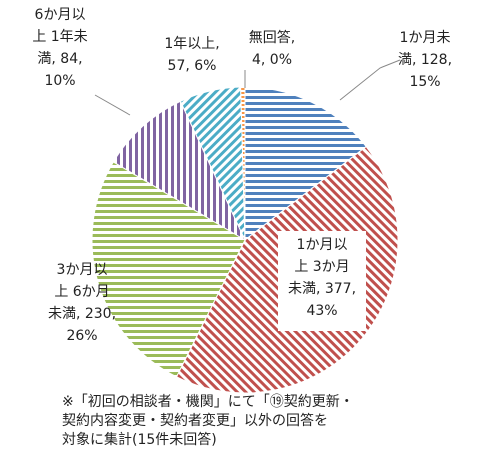 The height and width of the screenshot is (464, 480). I want to click on data-label: 1か月未, so click(425, 38).